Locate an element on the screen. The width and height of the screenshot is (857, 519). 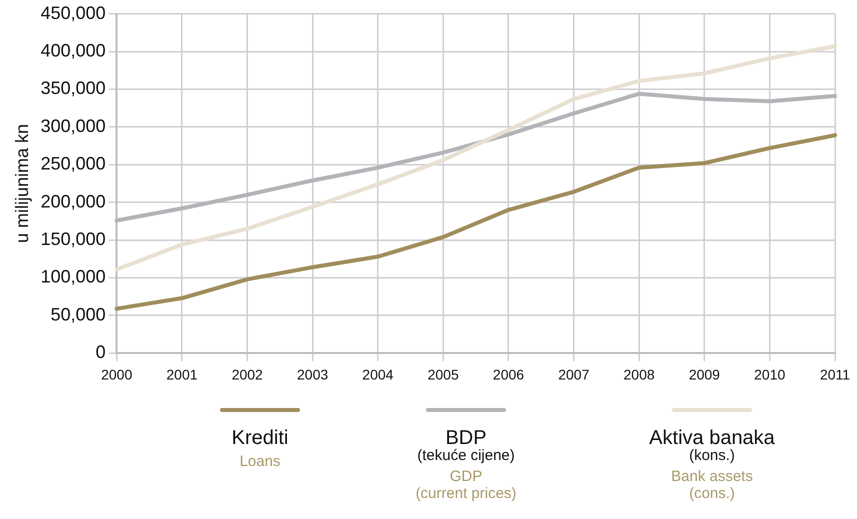
x-tick-label: 2007 is located at coordinates (574, 374).